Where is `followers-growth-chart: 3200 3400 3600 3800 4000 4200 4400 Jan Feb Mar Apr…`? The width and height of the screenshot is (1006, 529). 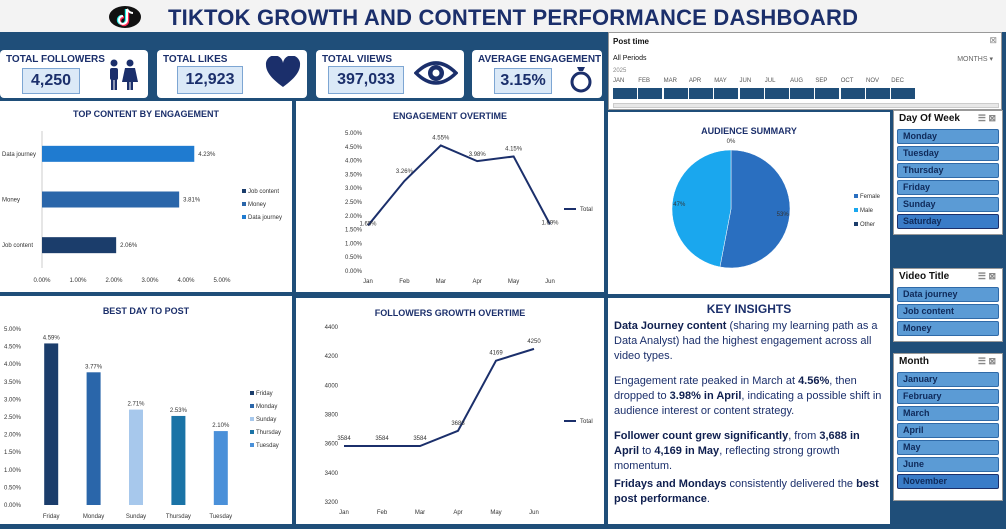
followers-growth-chart: 3200 3400 3600 3800 4000 4200 4400 Jan Feb Mar Apr… is located at coordinates (459, 420).